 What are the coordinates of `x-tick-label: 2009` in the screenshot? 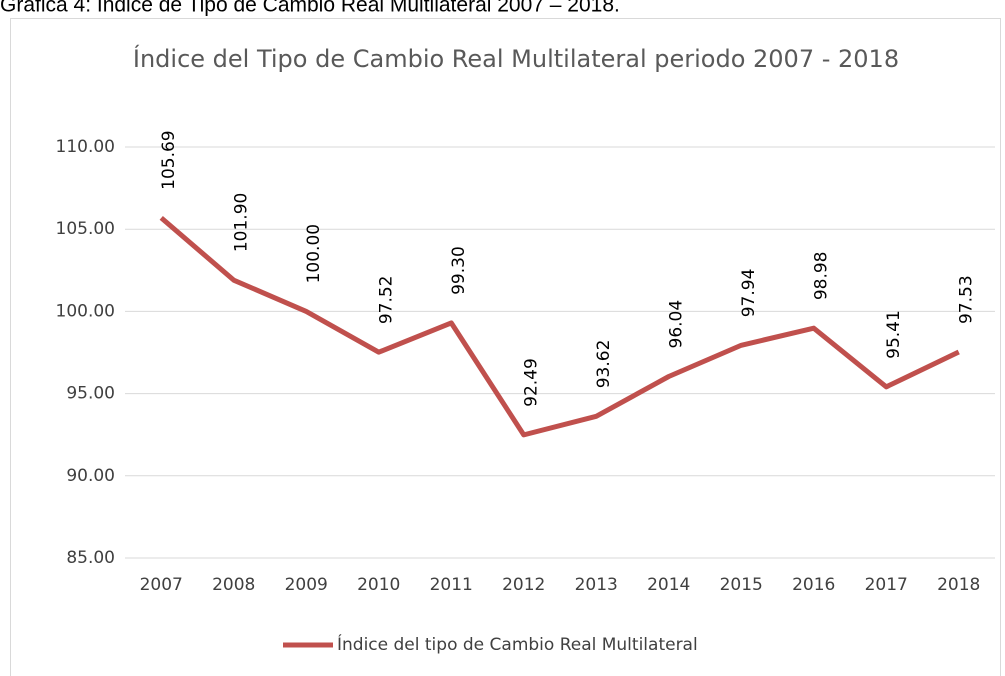 It's located at (306, 585).